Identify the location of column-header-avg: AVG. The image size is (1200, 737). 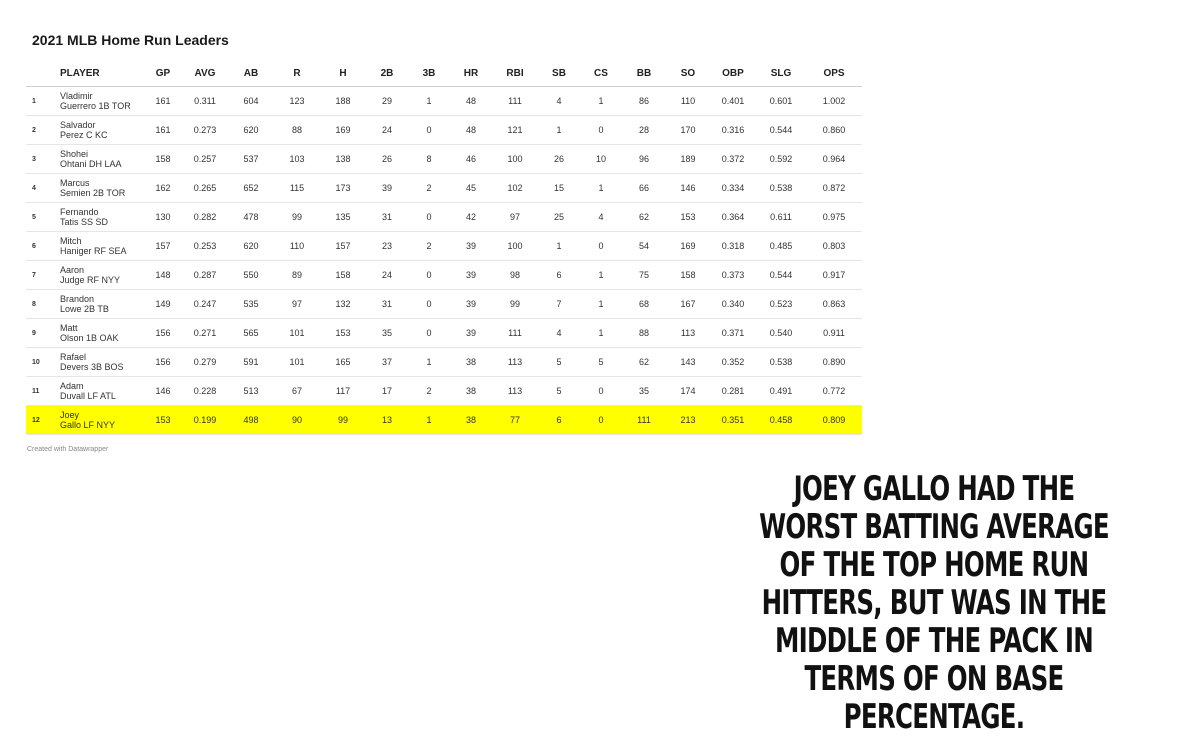
(205, 73).